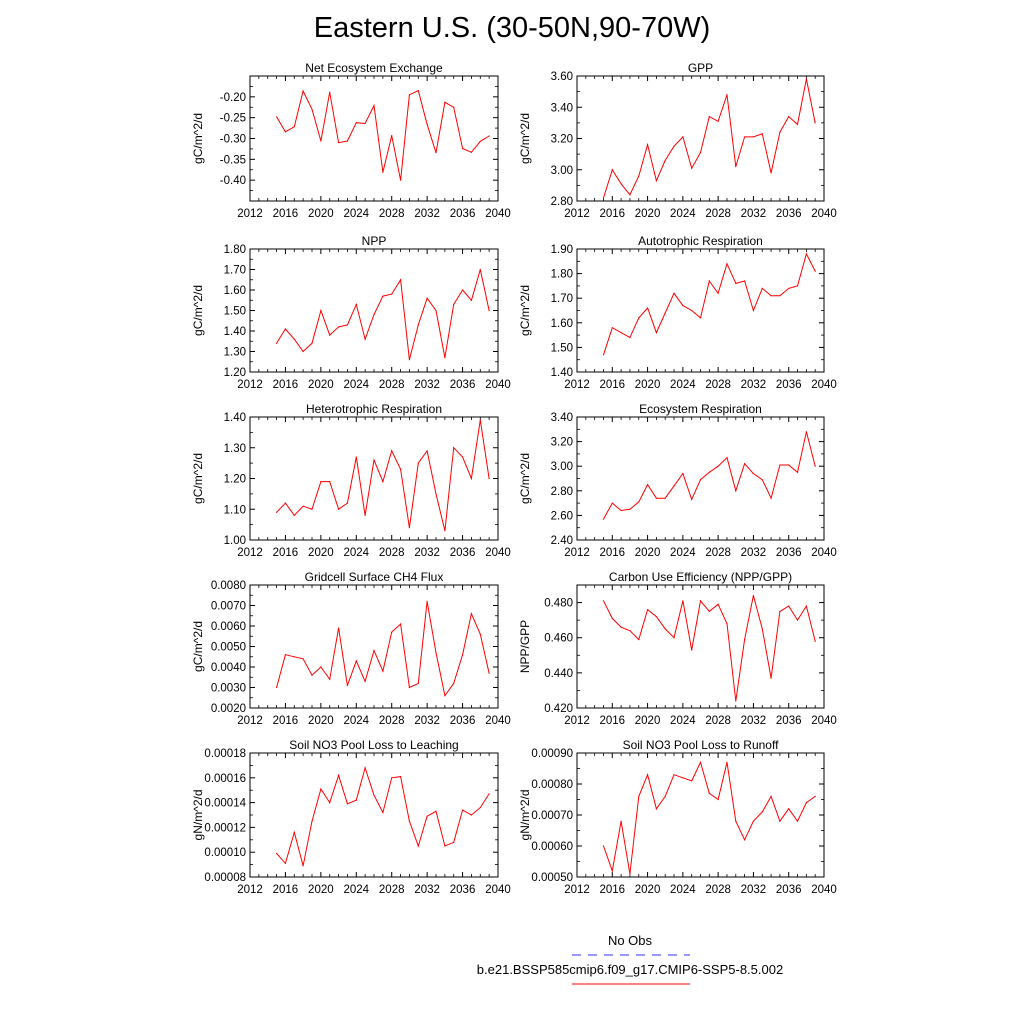 This screenshot has height=1024, width=1024. I want to click on plot-frame, so click(700, 478).